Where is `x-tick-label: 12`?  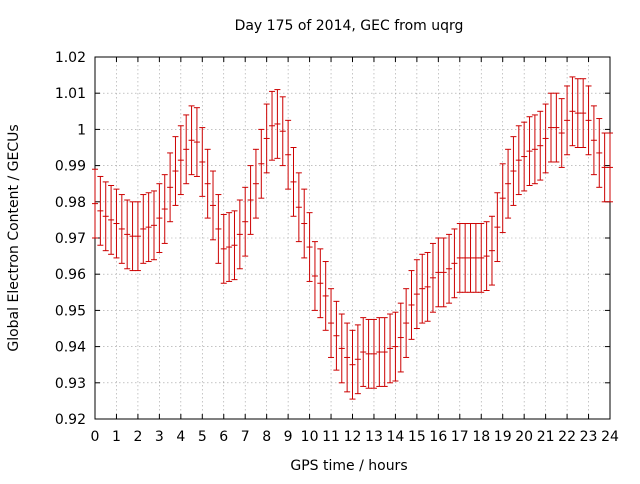 x-tick-label: 12 is located at coordinates (353, 437).